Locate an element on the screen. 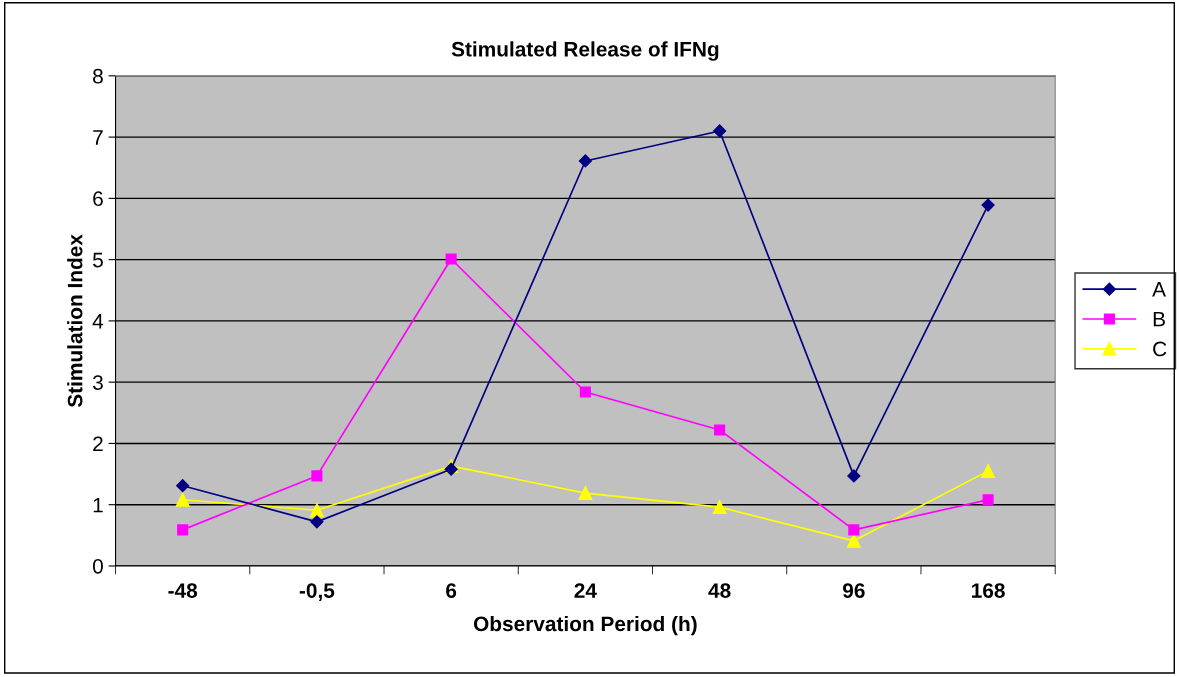 This screenshot has height=677, width=1179. x-tick-label: 6 is located at coordinates (451, 590).